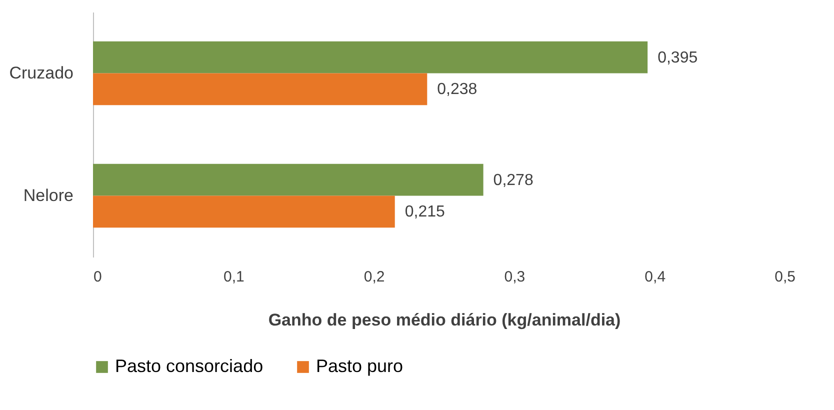  What do you see at coordinates (444, 320) in the screenshot?
I see `x-axis-title: Ganho de peso médio diário (kg/animal/dia)` at bounding box center [444, 320].